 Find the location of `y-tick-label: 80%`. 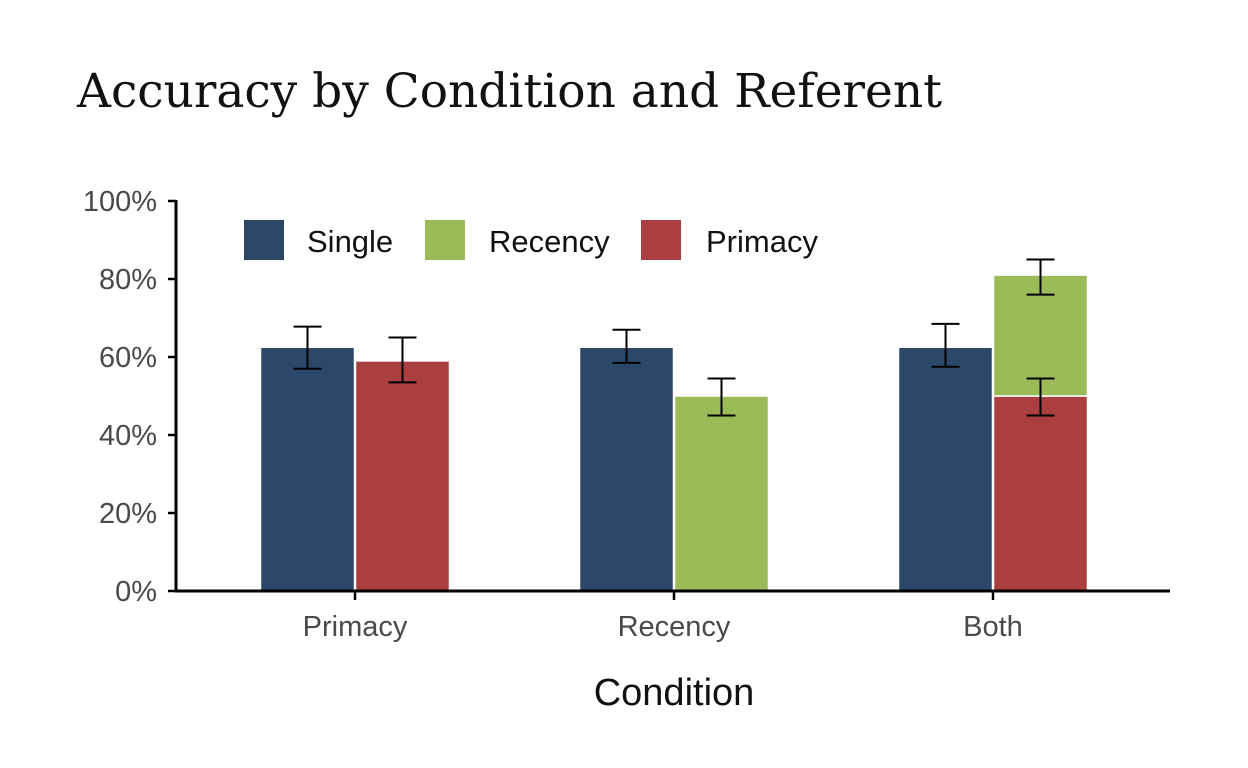

y-tick-label: 80% is located at coordinates (128, 280).